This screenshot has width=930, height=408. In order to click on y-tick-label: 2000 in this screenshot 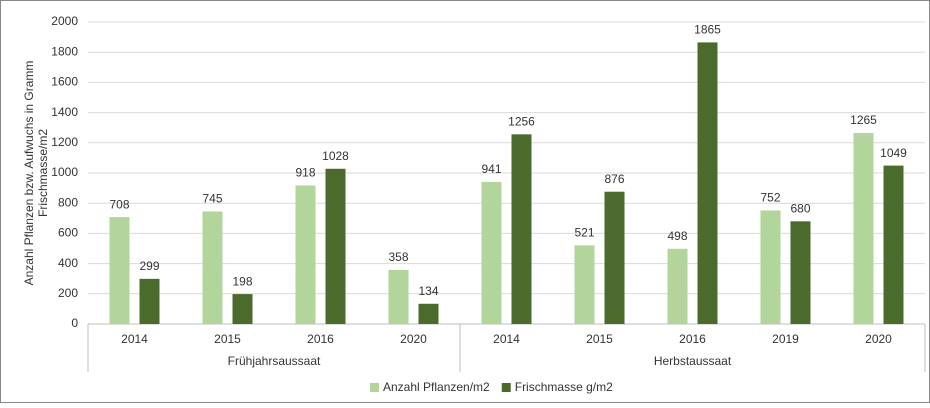, I will do `click(64, 21)`.